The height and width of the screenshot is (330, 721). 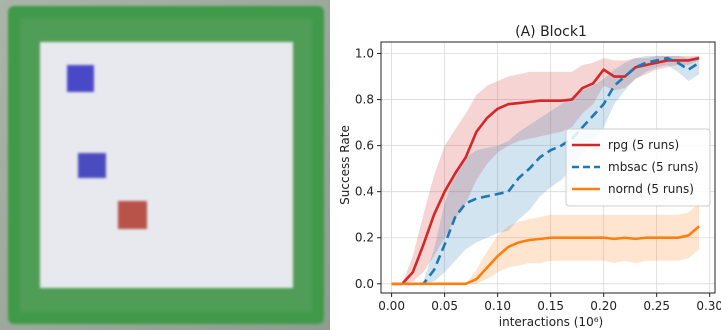 I want to click on confidence-band, so click(x=545, y=243).